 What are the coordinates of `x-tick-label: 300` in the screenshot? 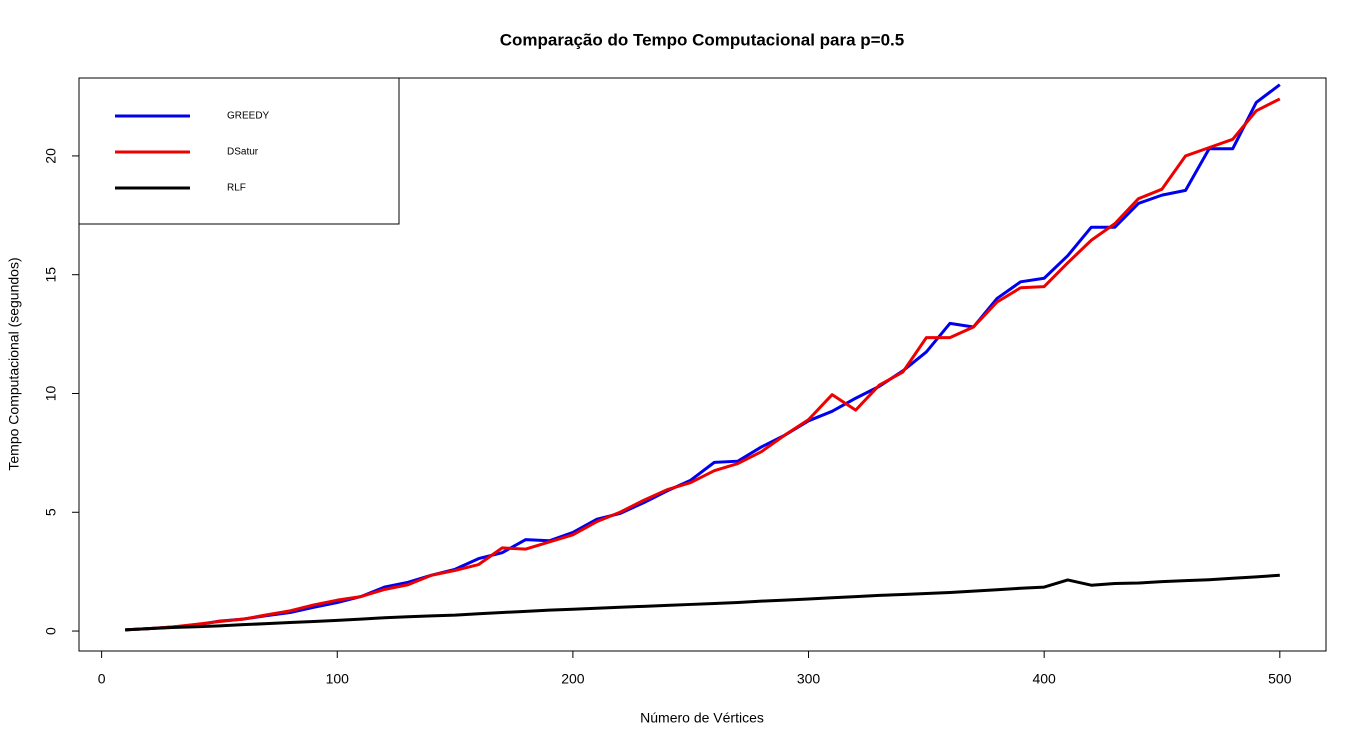 It's located at (809, 679).